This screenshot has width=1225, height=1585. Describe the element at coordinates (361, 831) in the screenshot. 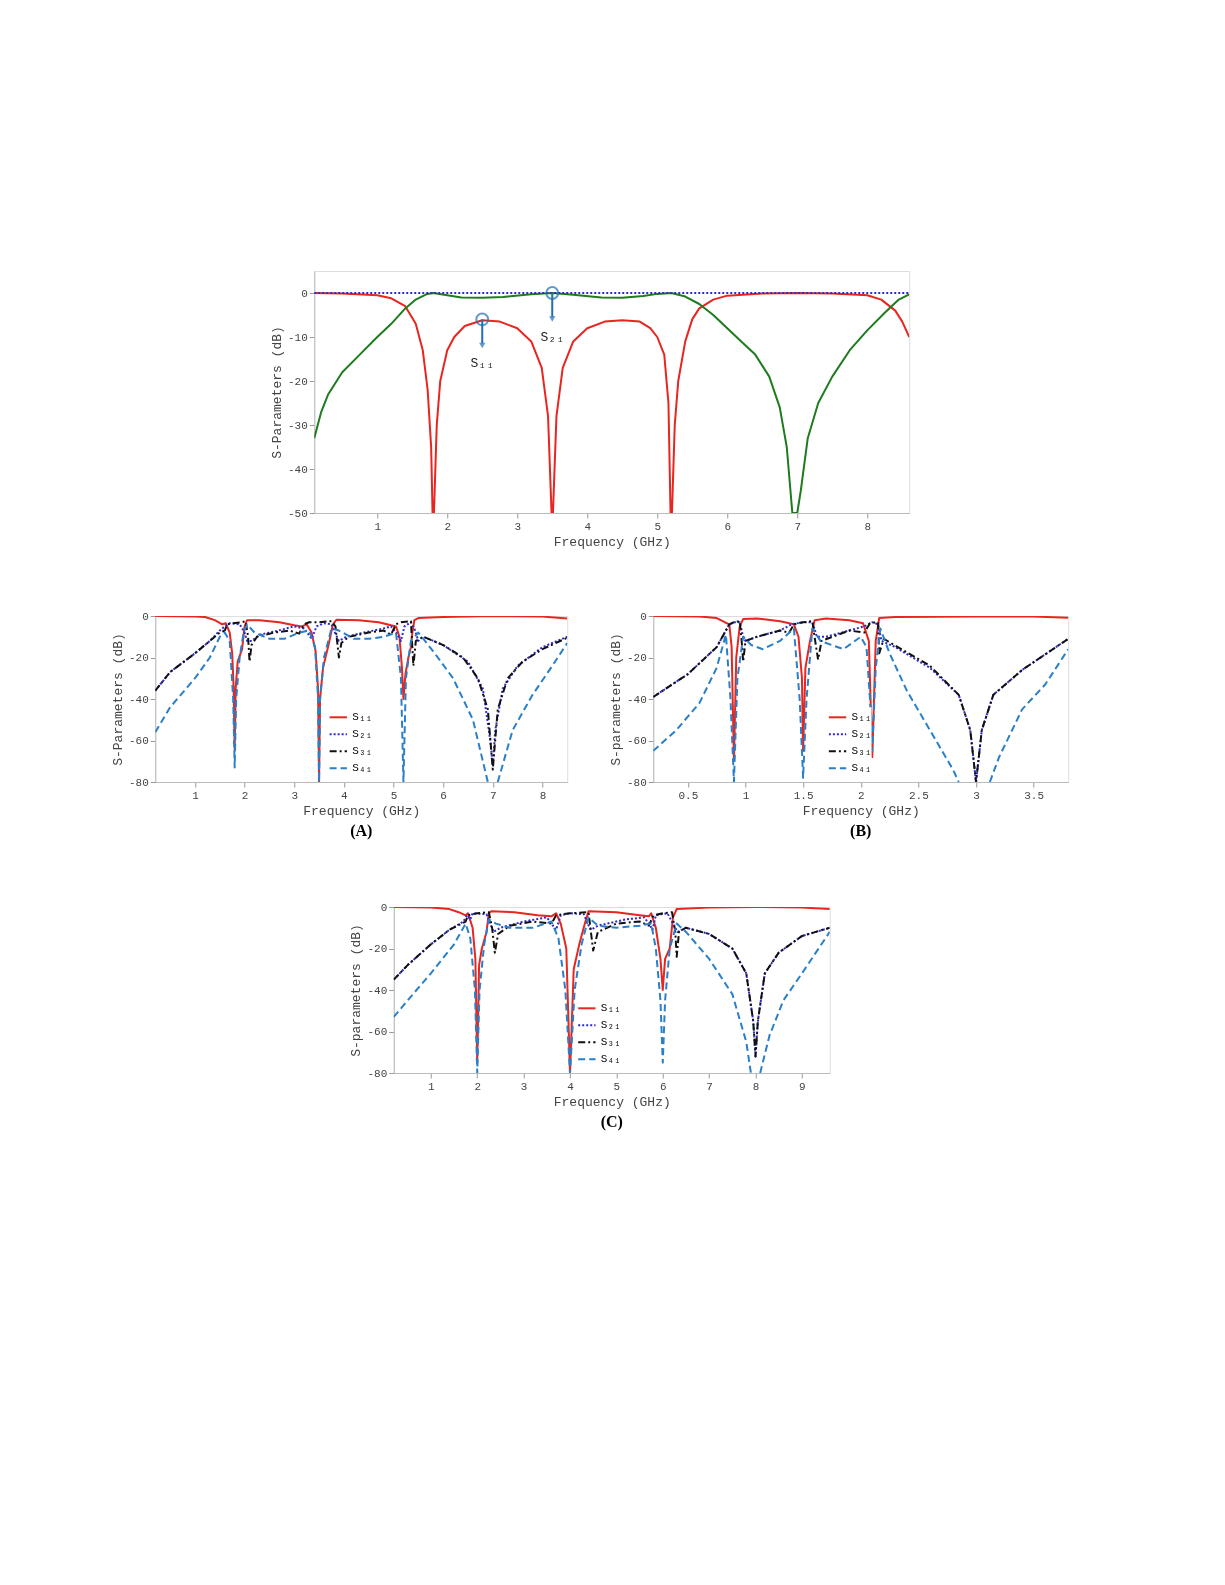

I see `text: (A)` at that location.